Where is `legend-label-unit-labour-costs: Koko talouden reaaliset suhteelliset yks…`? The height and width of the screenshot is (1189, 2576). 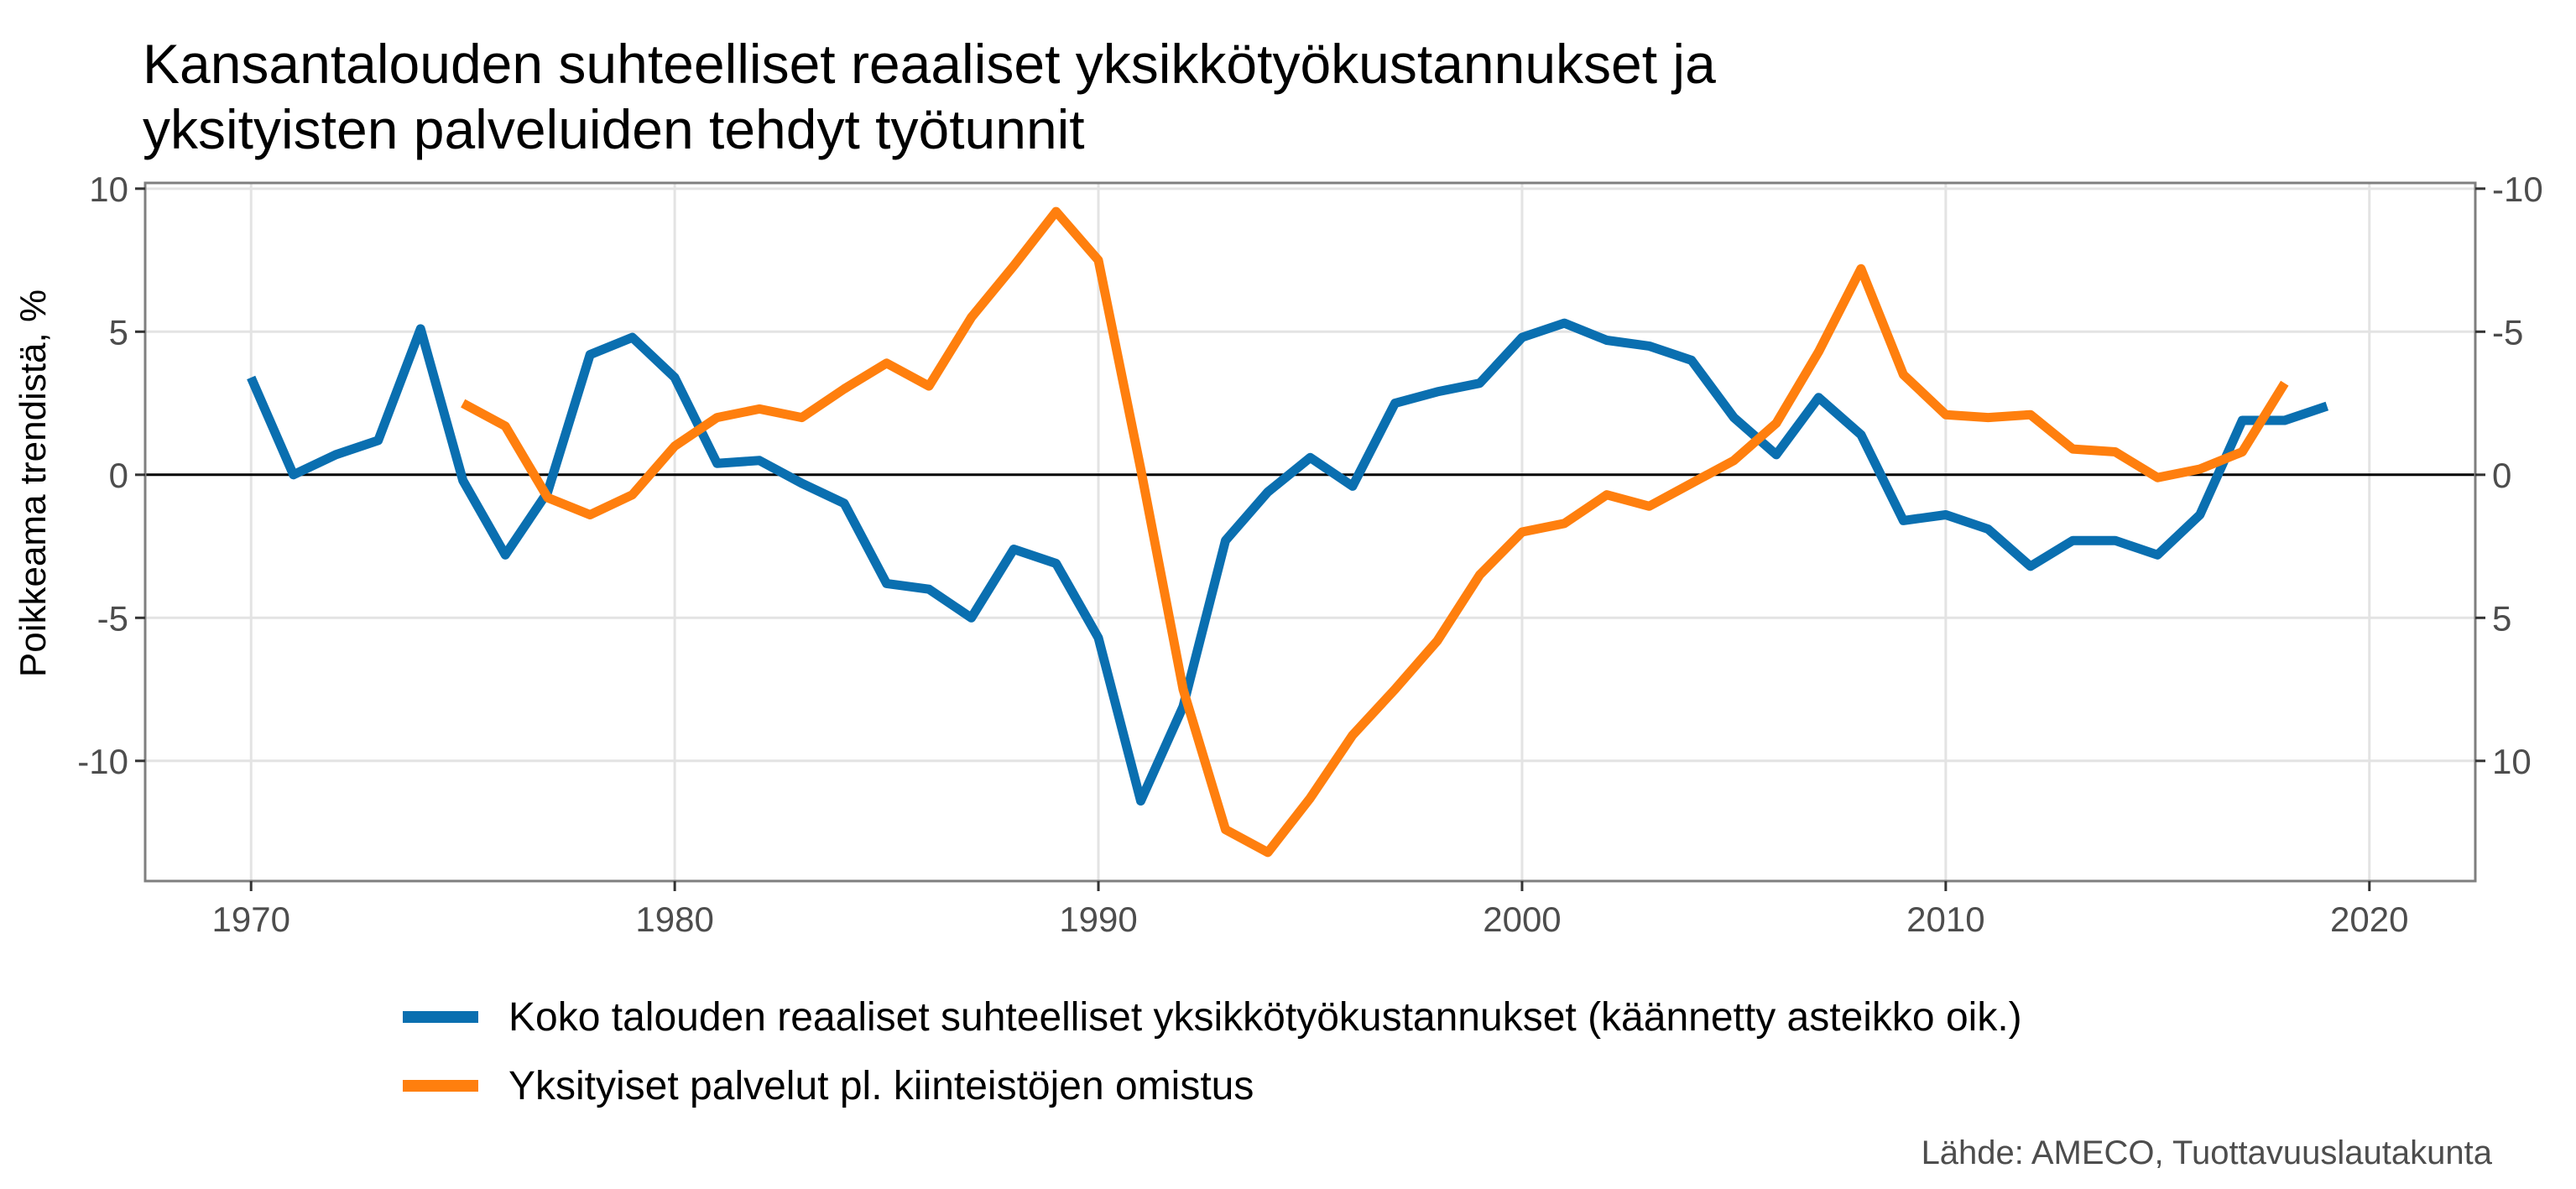
legend-label-unit-labour-costs: Koko talouden reaaliset suhteelliset yks… is located at coordinates (1265, 1017).